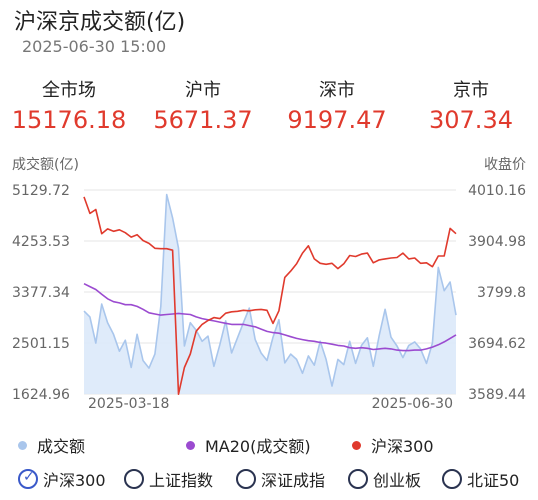  Describe the element at coordinates (337, 120) in the screenshot. I see `stat-value: 9197.47` at that location.